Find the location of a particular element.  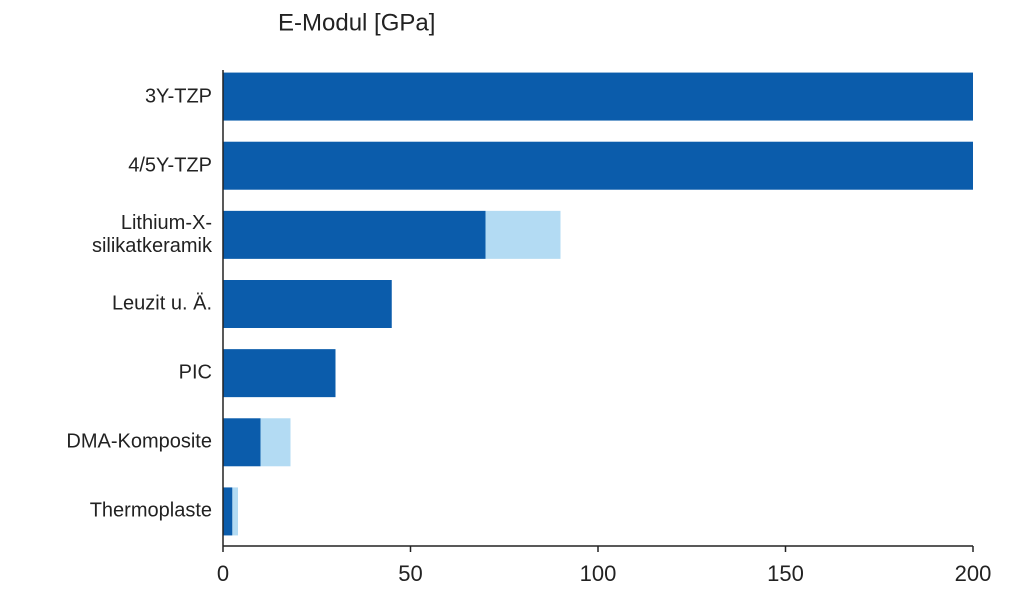

y-tick-label: 3Y-TZP is located at coordinates (178, 96).